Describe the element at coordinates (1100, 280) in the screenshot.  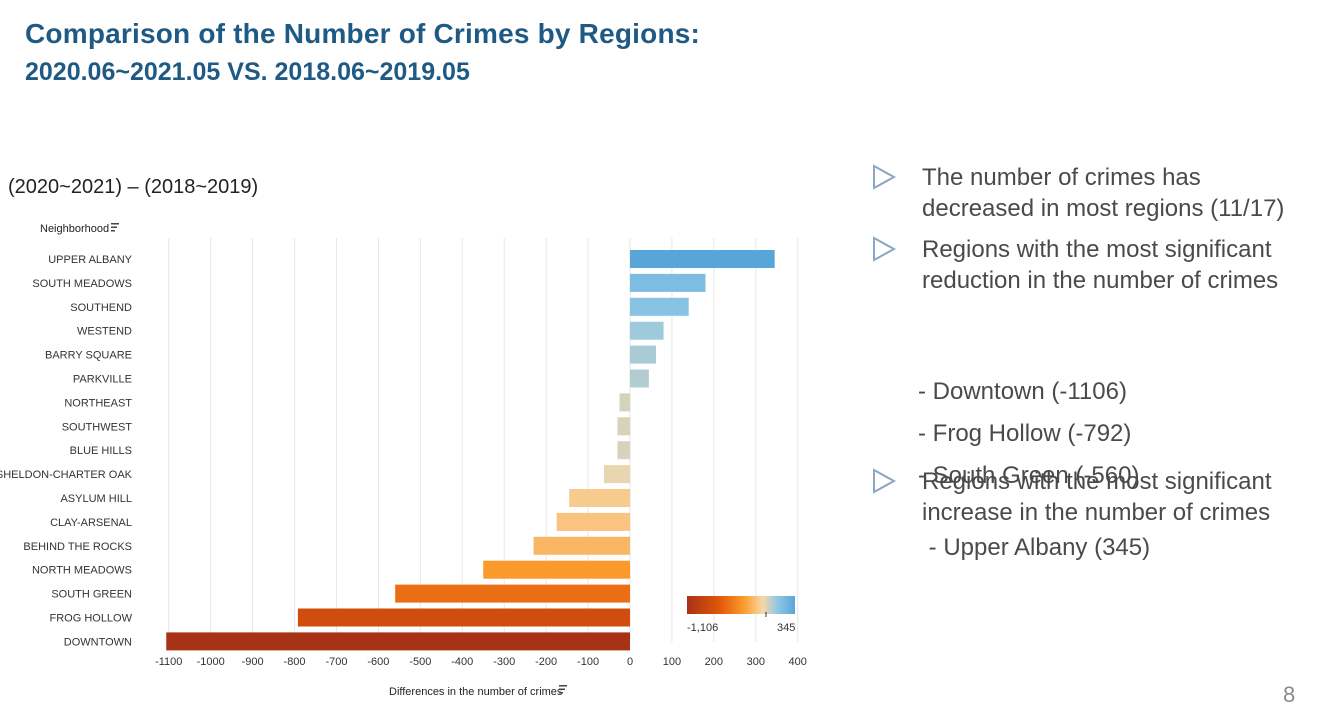
I see `bullet-line: reduction in the number of crimes` at that location.